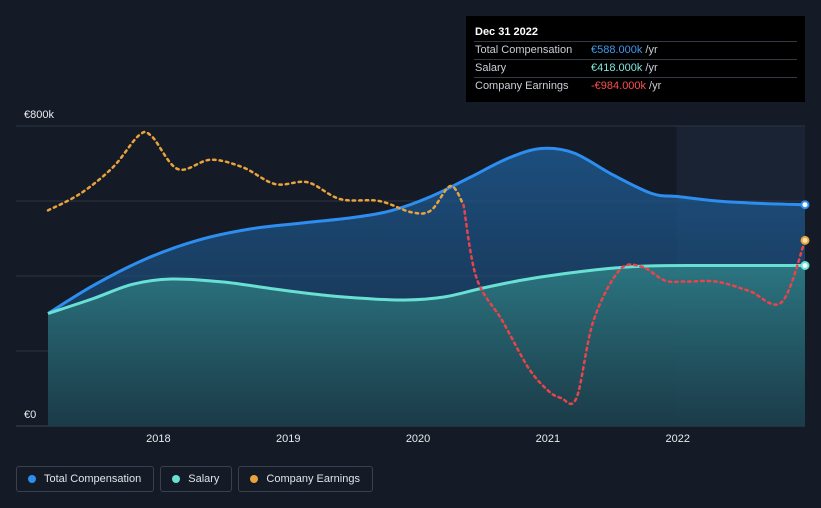  I want to click on earnings-end-point, so click(805, 240).